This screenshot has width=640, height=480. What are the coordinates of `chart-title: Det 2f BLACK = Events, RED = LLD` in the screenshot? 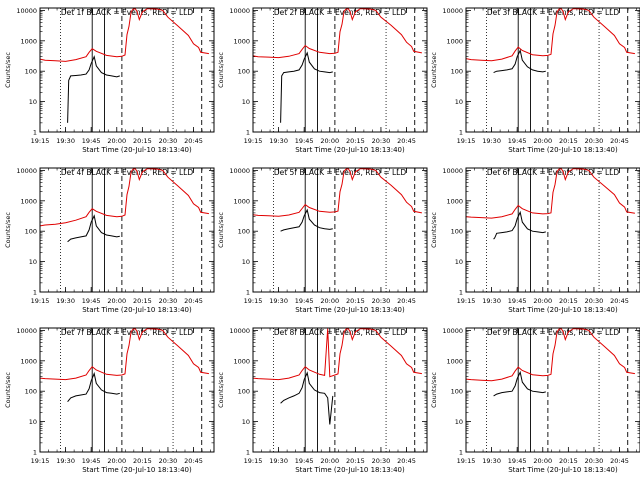 It's located at (340, 12).